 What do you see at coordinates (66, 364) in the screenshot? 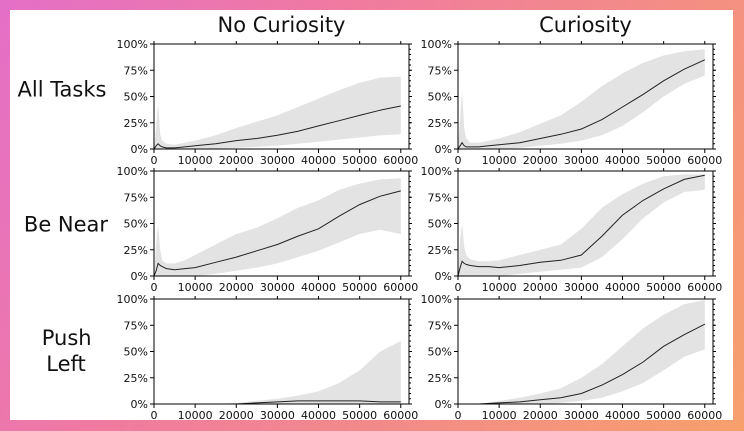
I see `row-label-push-left-line-2: Left` at bounding box center [66, 364].